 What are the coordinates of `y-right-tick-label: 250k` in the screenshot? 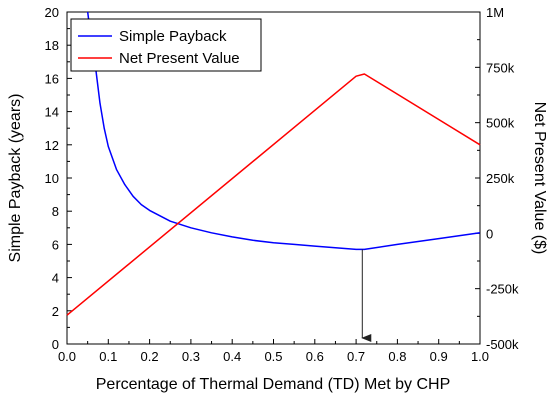 It's located at (500, 178).